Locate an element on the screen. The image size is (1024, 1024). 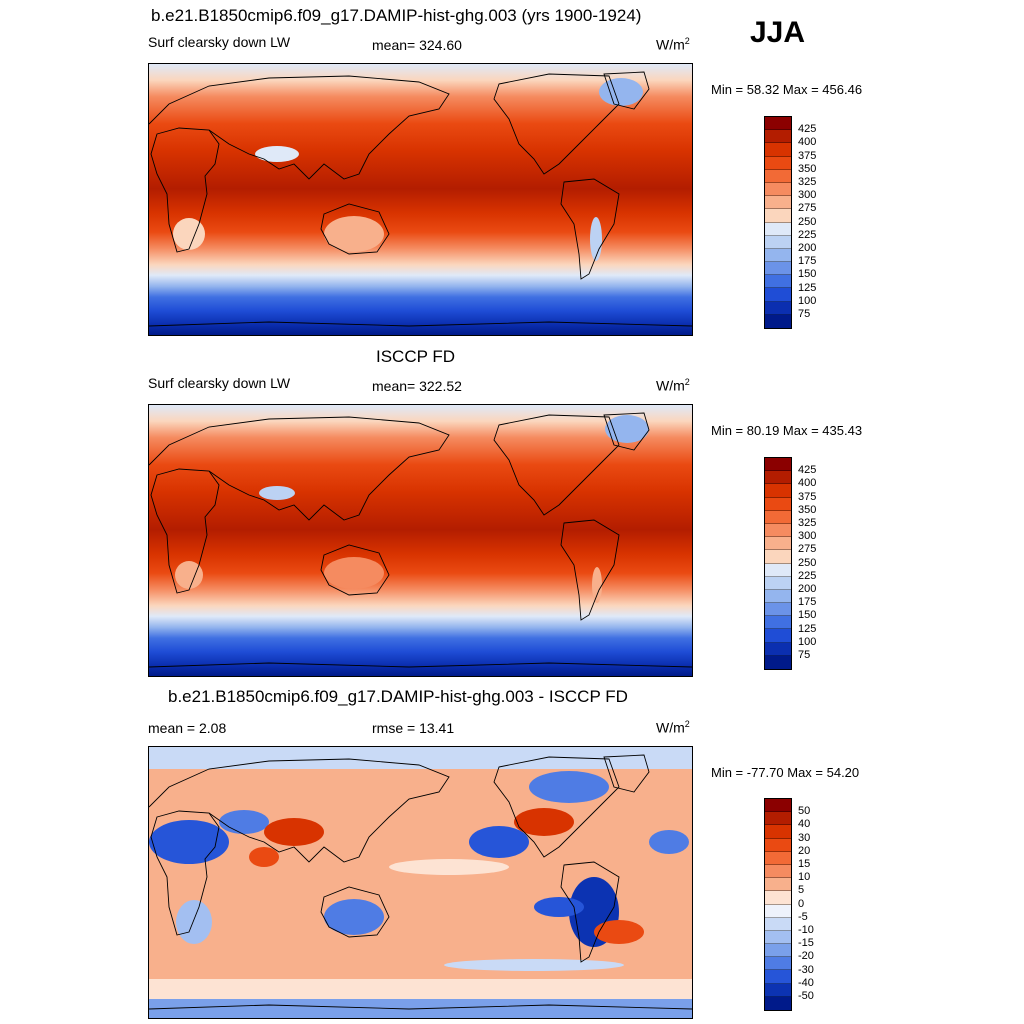
colorbar-tick-label: 375 is located at coordinates (807, 155).